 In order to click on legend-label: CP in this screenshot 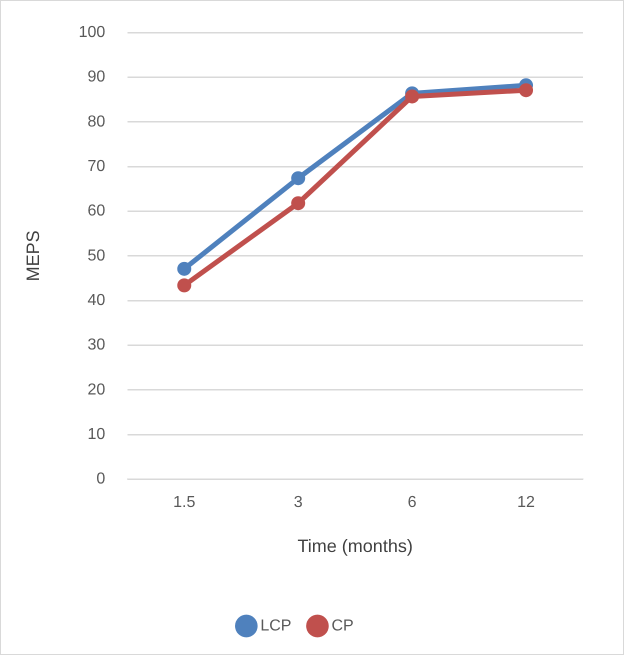, I will do `click(342, 625)`.